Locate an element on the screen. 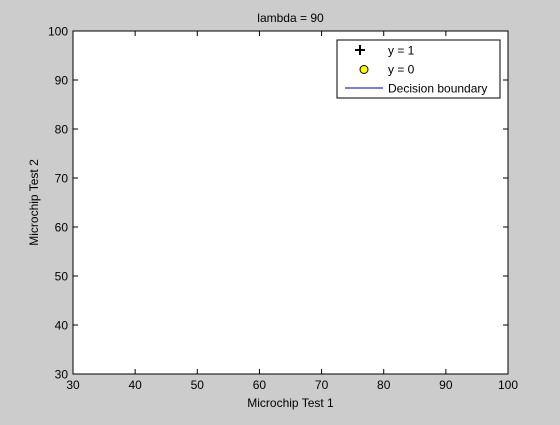 The height and width of the screenshot is (425, 560). y-tick-label: 70 is located at coordinates (62, 179).